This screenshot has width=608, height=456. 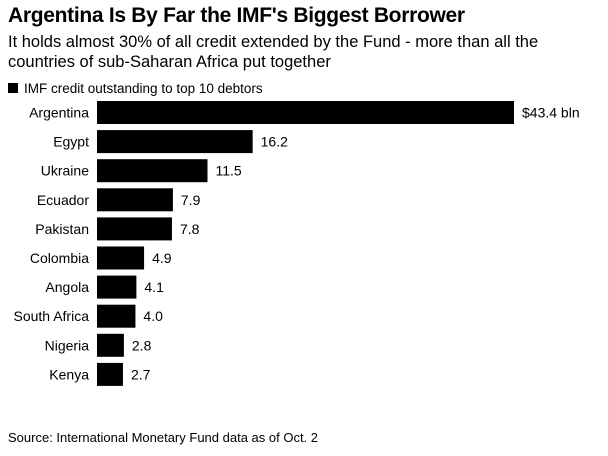 What do you see at coordinates (551, 113) in the screenshot?
I see `data-label-argentina: $43.4 bln` at bounding box center [551, 113].